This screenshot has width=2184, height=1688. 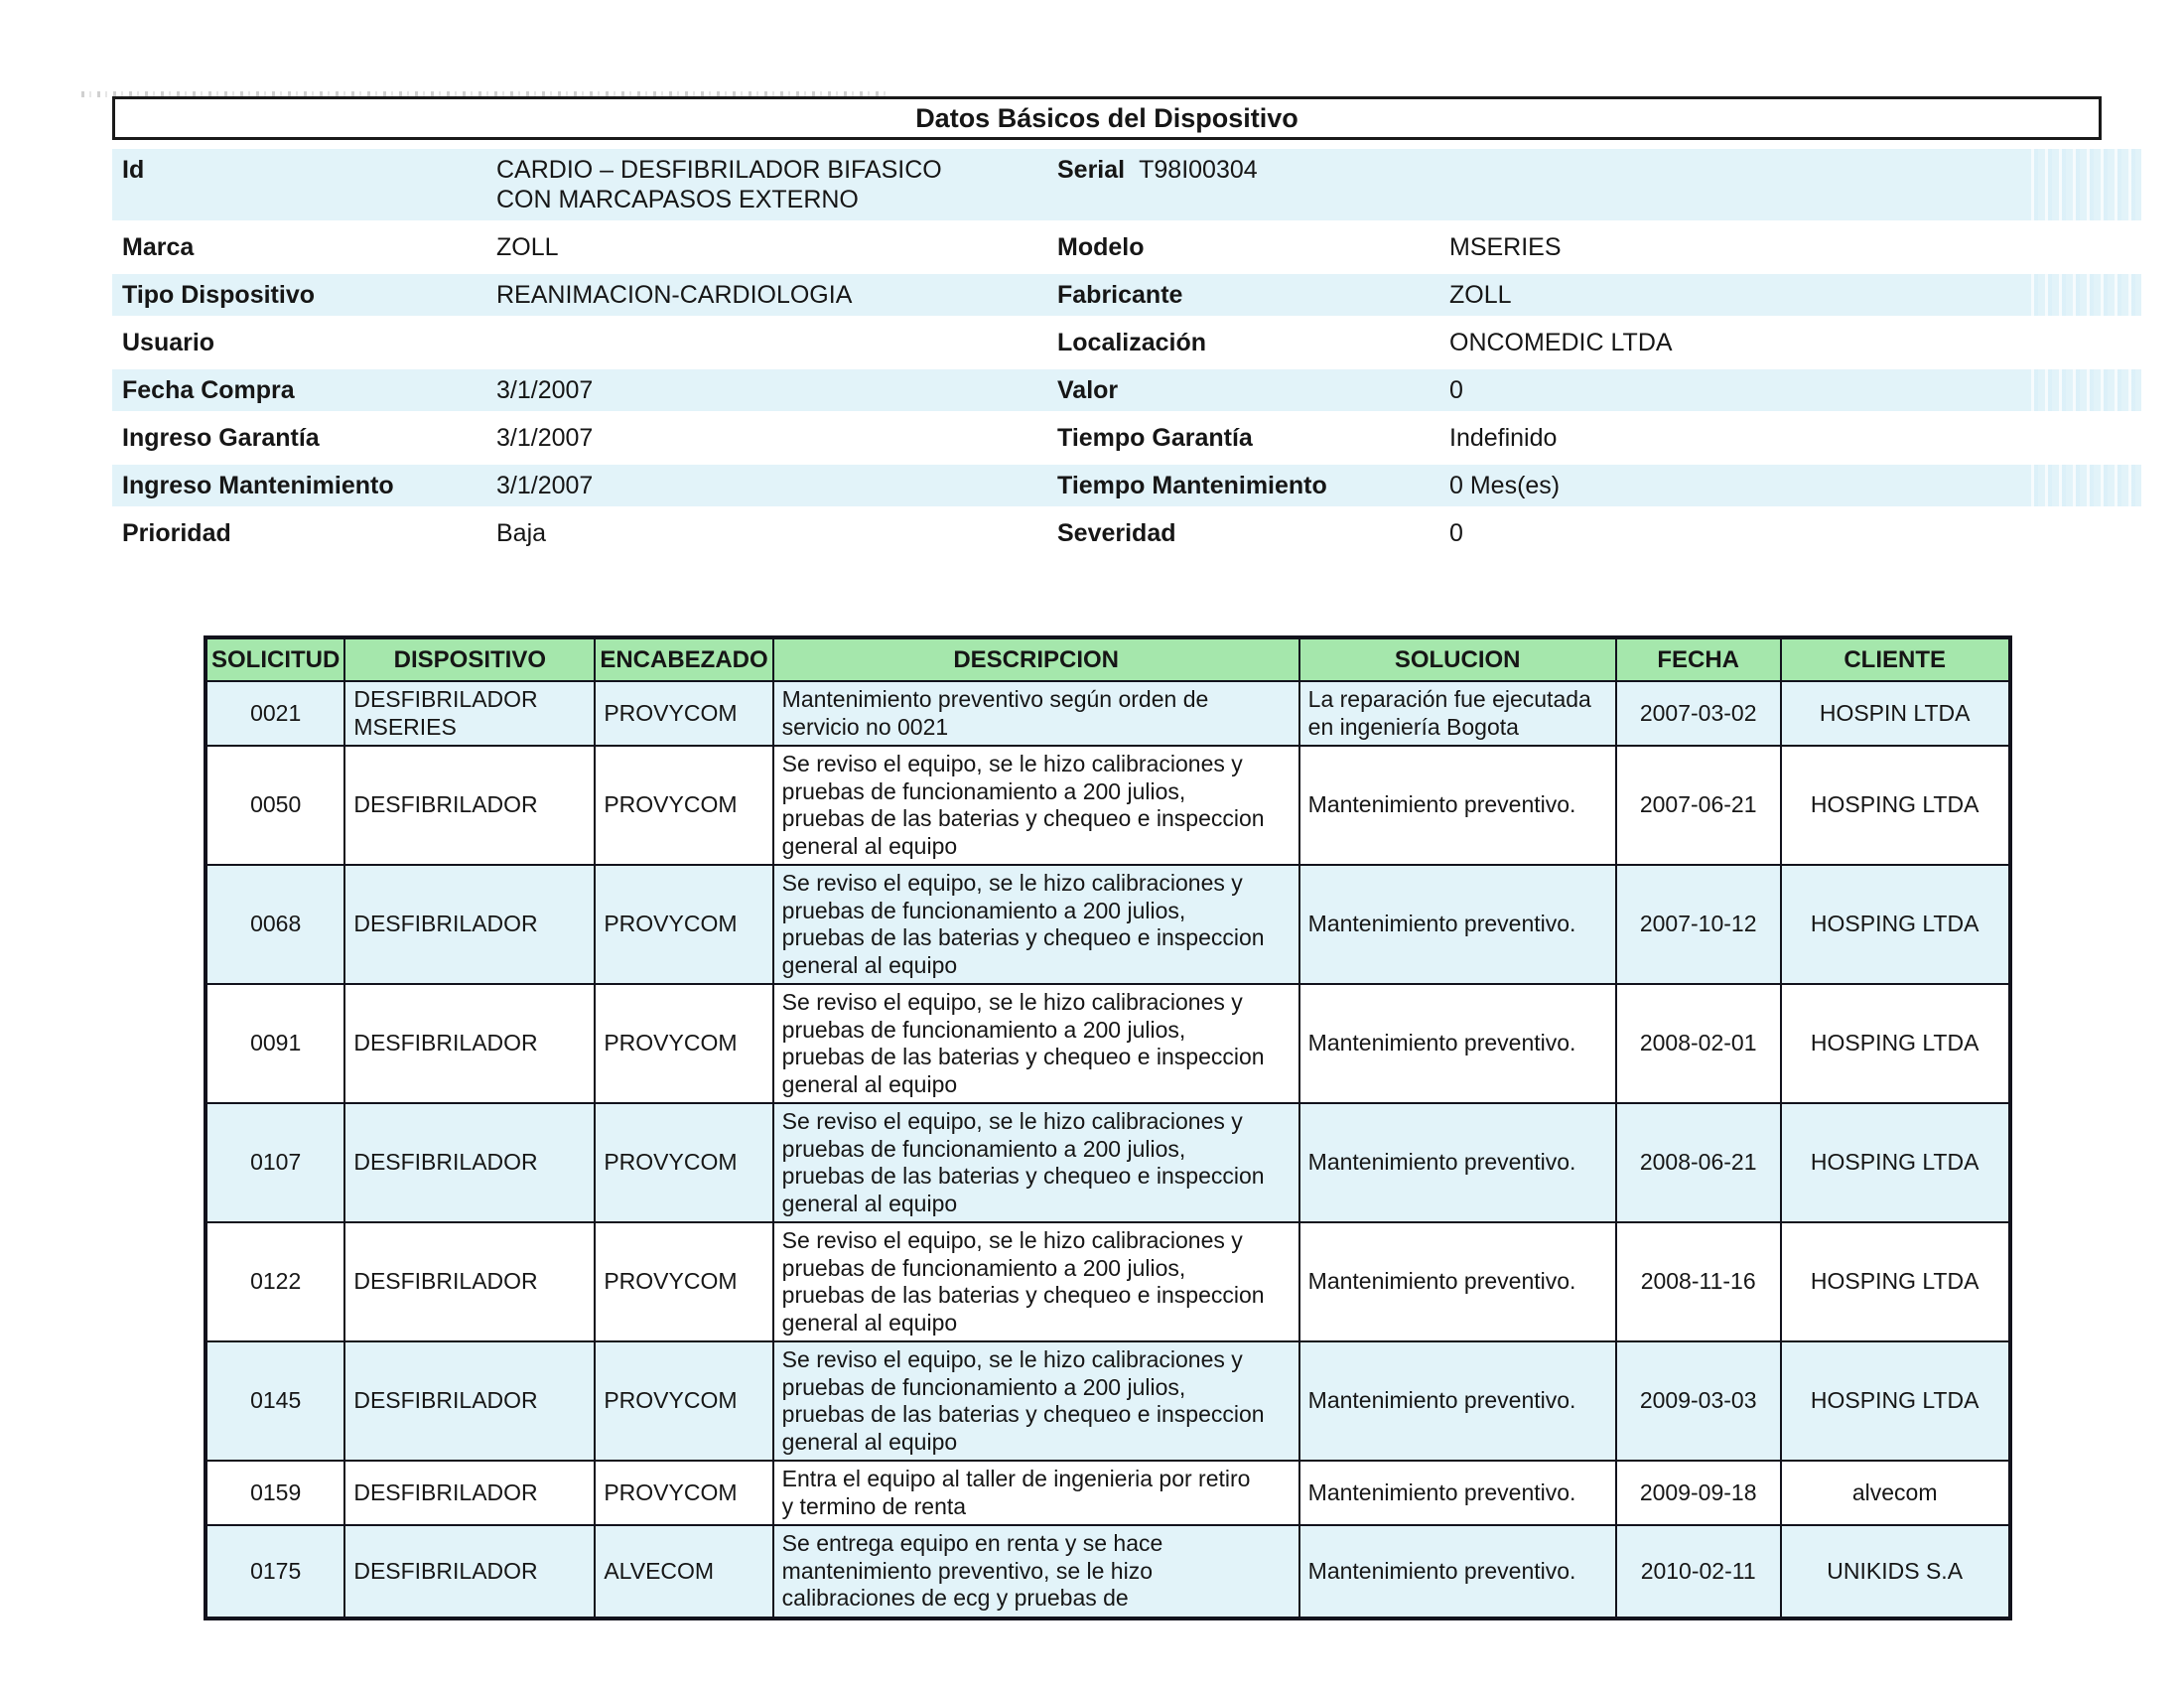 What do you see at coordinates (1505, 247) in the screenshot?
I see `field-value-right: MSERIES` at bounding box center [1505, 247].